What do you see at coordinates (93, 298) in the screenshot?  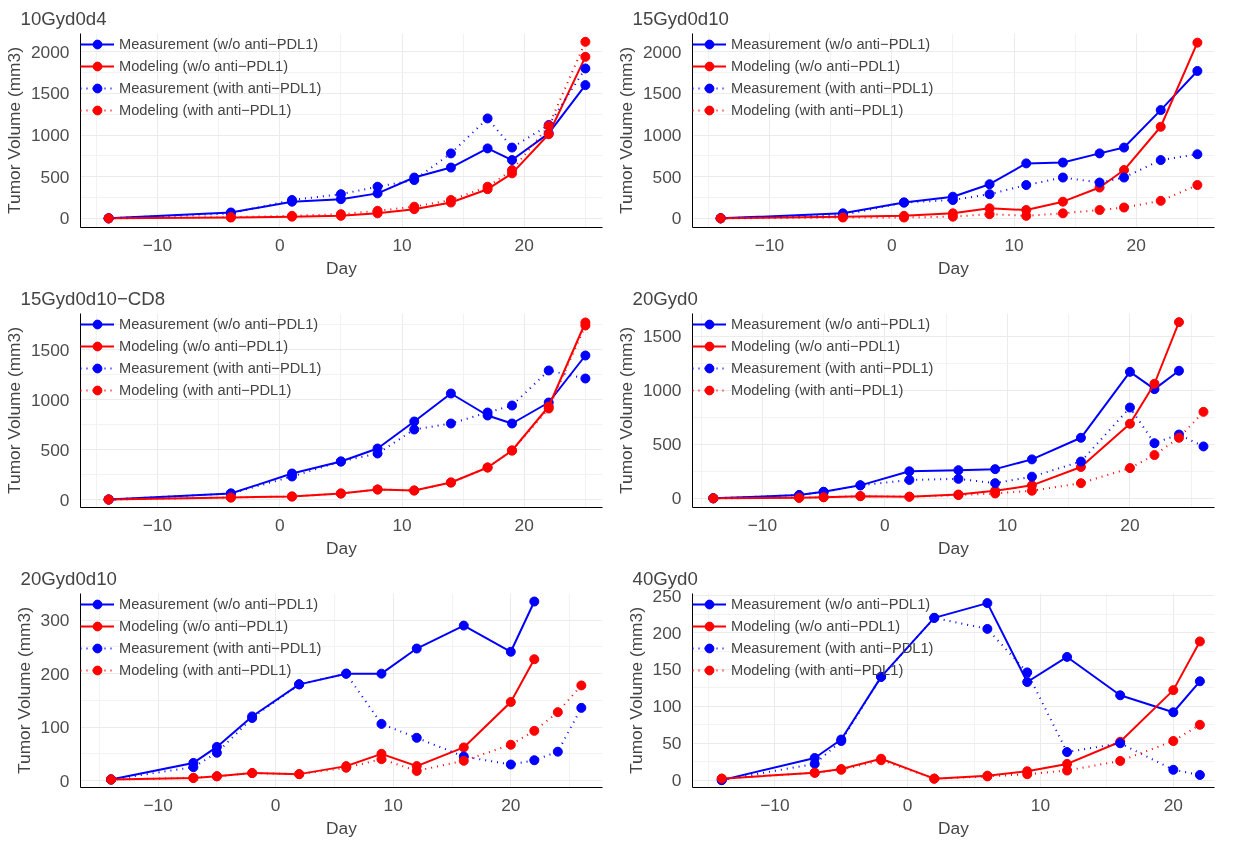 I see `chart-title: 15Gyd0d10−CD8` at bounding box center [93, 298].